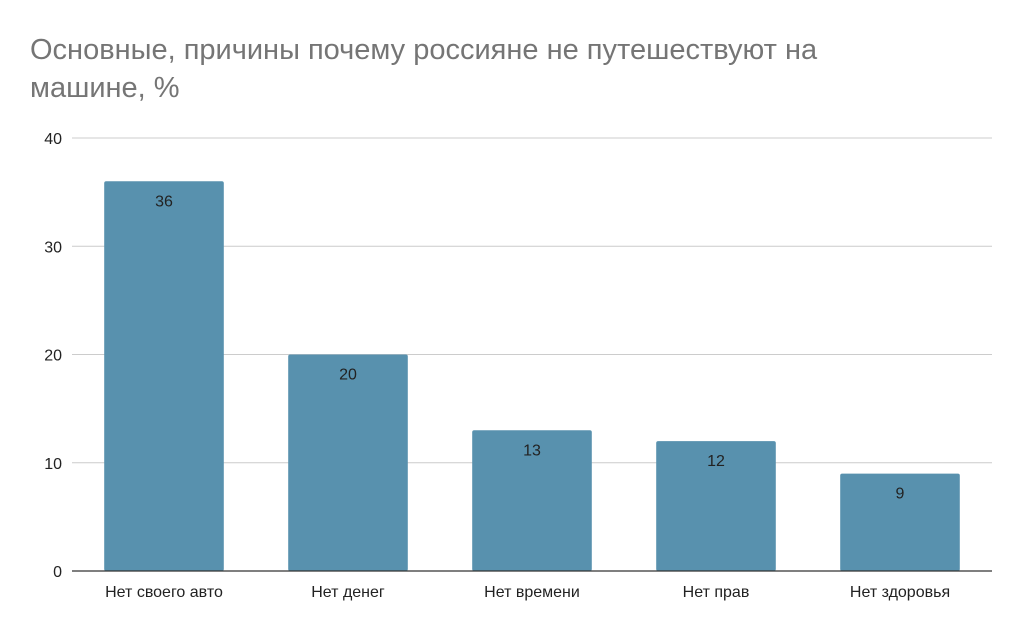 This screenshot has height=639, width=1024. Describe the element at coordinates (900, 592) in the screenshot. I see `x-tick-label: Нет здоровья` at that location.